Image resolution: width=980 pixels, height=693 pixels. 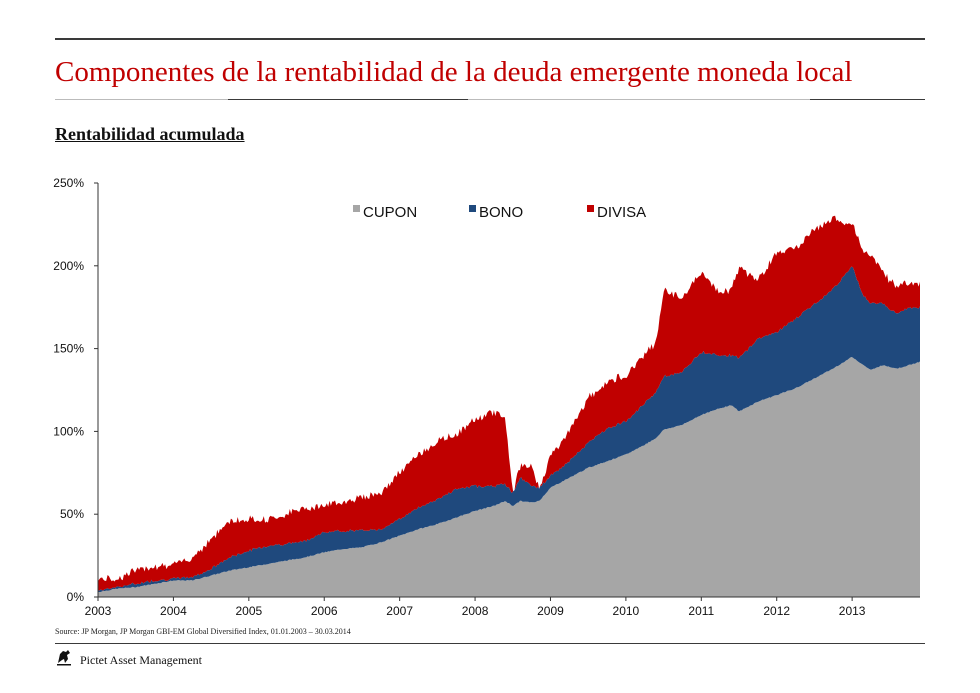 What do you see at coordinates (490, 39) in the screenshot?
I see `top-rule` at bounding box center [490, 39].